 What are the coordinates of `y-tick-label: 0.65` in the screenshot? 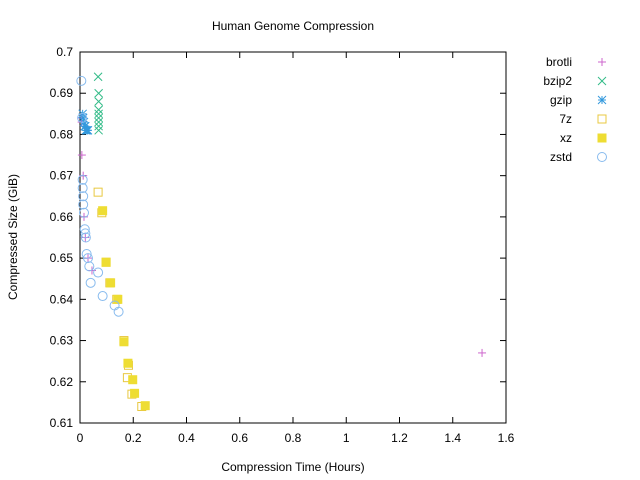 It's located at (62, 258).